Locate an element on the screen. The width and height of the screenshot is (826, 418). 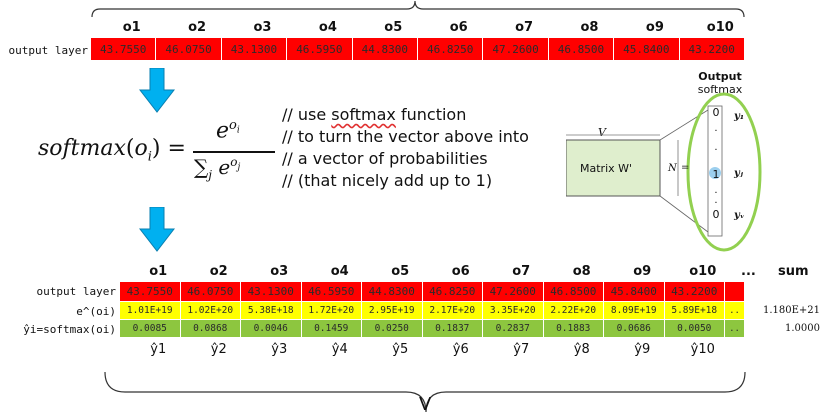
output-cell: 45.8400 is located at coordinates (647, 49).